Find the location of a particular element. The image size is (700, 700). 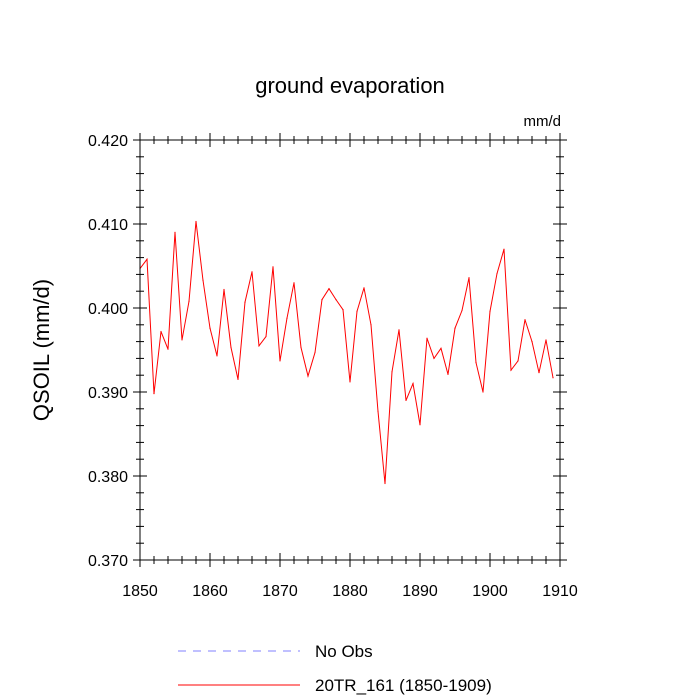

ytick-label-4: 0.410 is located at coordinates (108, 225).